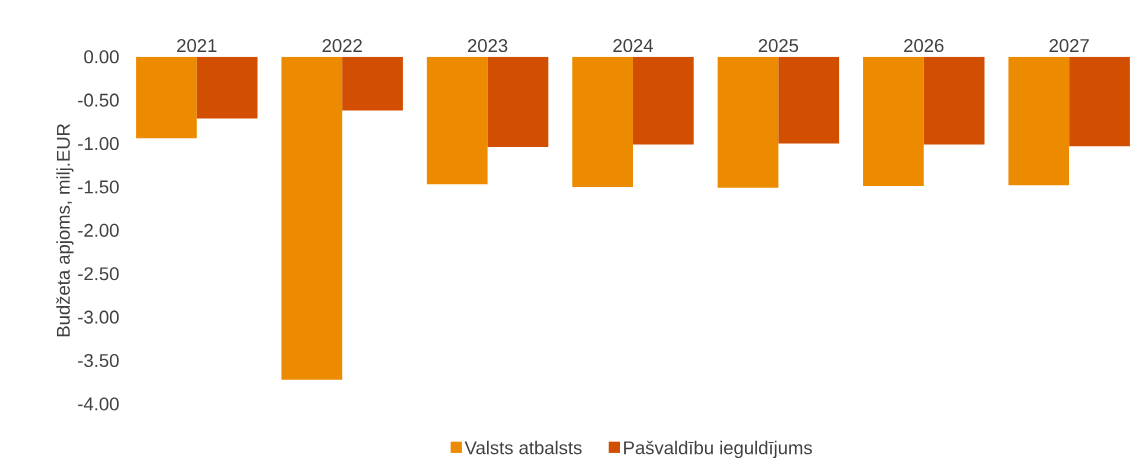 The height and width of the screenshot is (467, 1142). I want to click on y-tick-label: -2.50, so click(98, 274).